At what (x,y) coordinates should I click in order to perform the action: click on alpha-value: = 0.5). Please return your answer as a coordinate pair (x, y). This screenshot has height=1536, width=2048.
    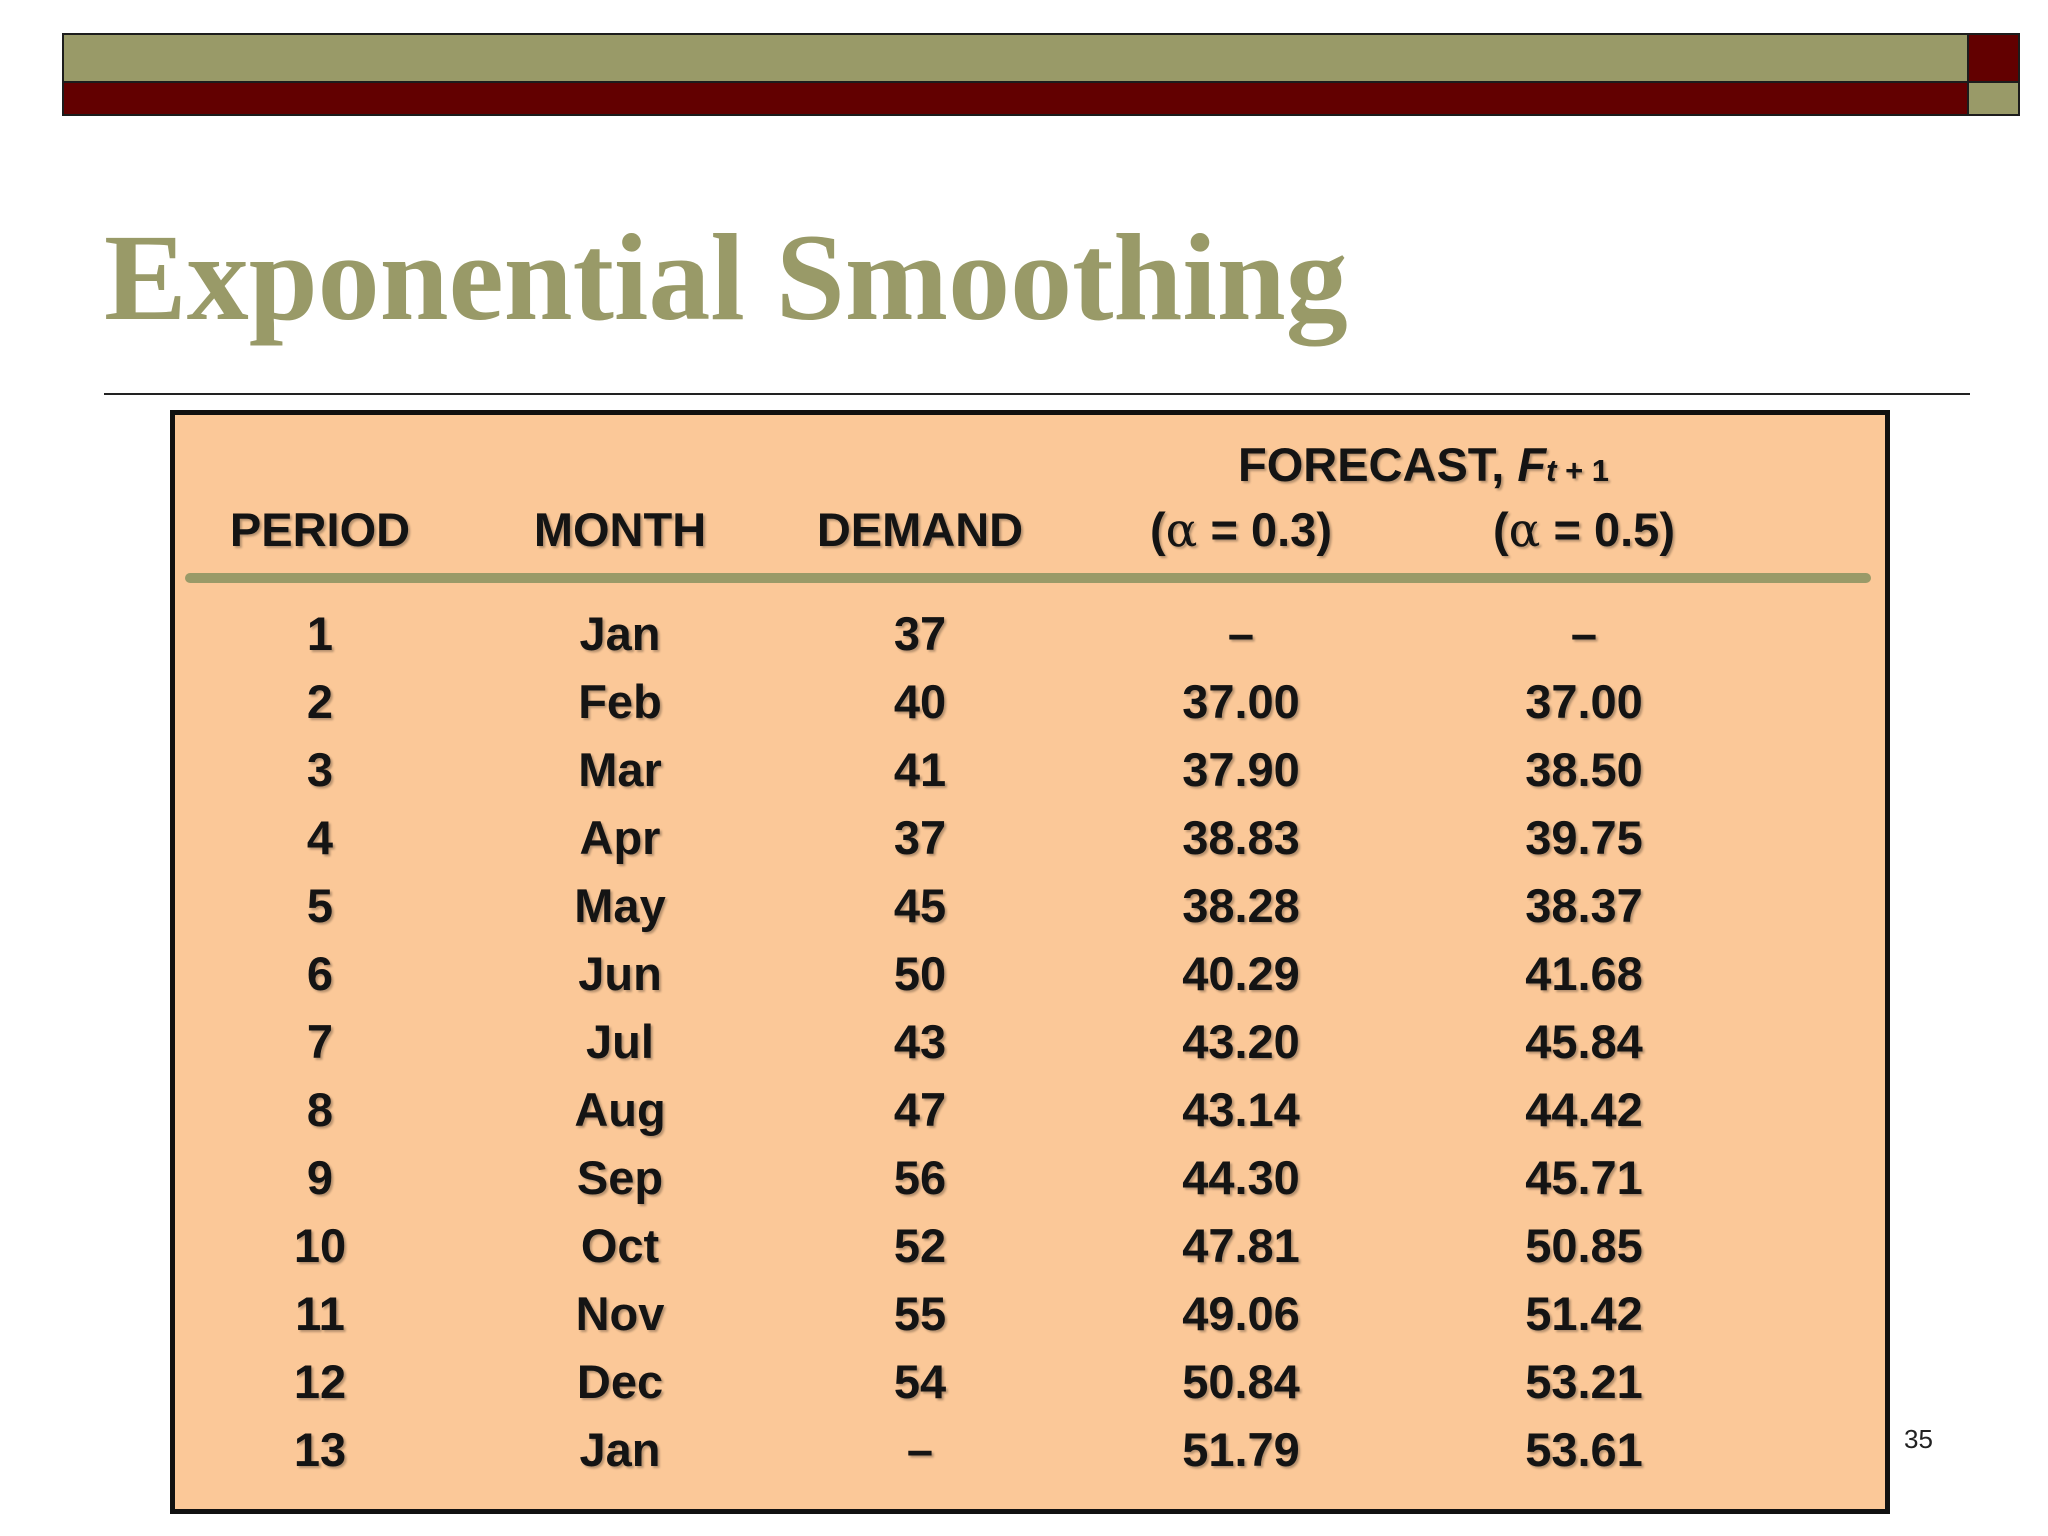
    Looking at the image, I should click on (1607, 529).